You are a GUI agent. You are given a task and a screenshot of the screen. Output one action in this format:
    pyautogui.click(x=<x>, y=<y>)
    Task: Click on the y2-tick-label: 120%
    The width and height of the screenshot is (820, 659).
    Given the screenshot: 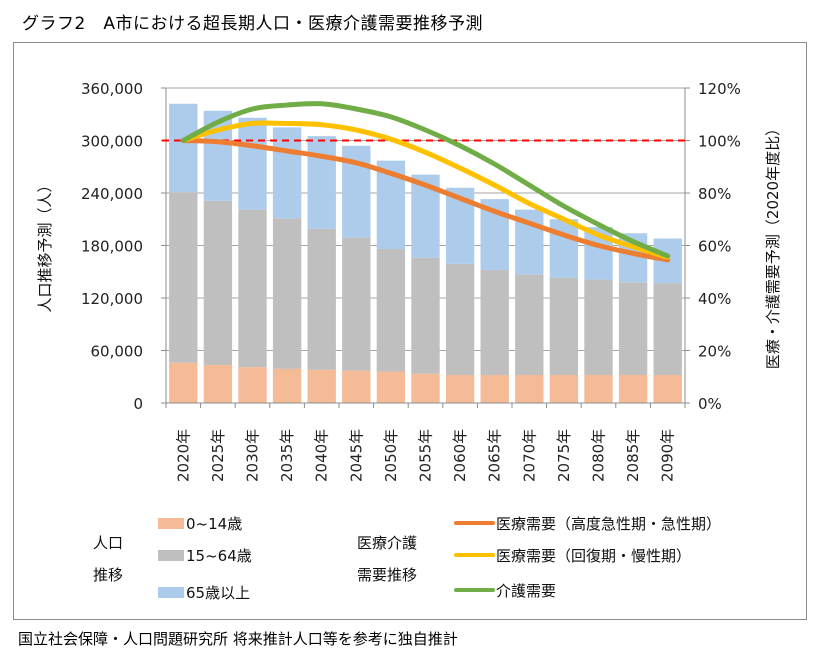 What is the action you would take?
    pyautogui.click(x=719, y=89)
    